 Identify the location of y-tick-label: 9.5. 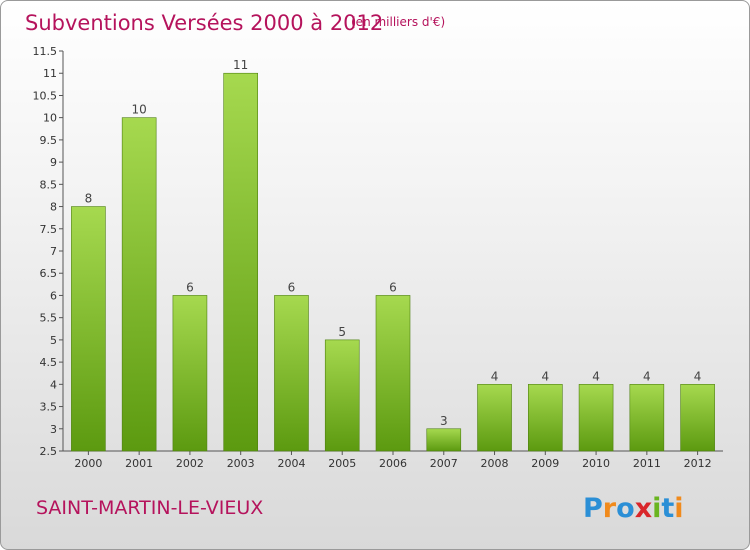
(49, 140).